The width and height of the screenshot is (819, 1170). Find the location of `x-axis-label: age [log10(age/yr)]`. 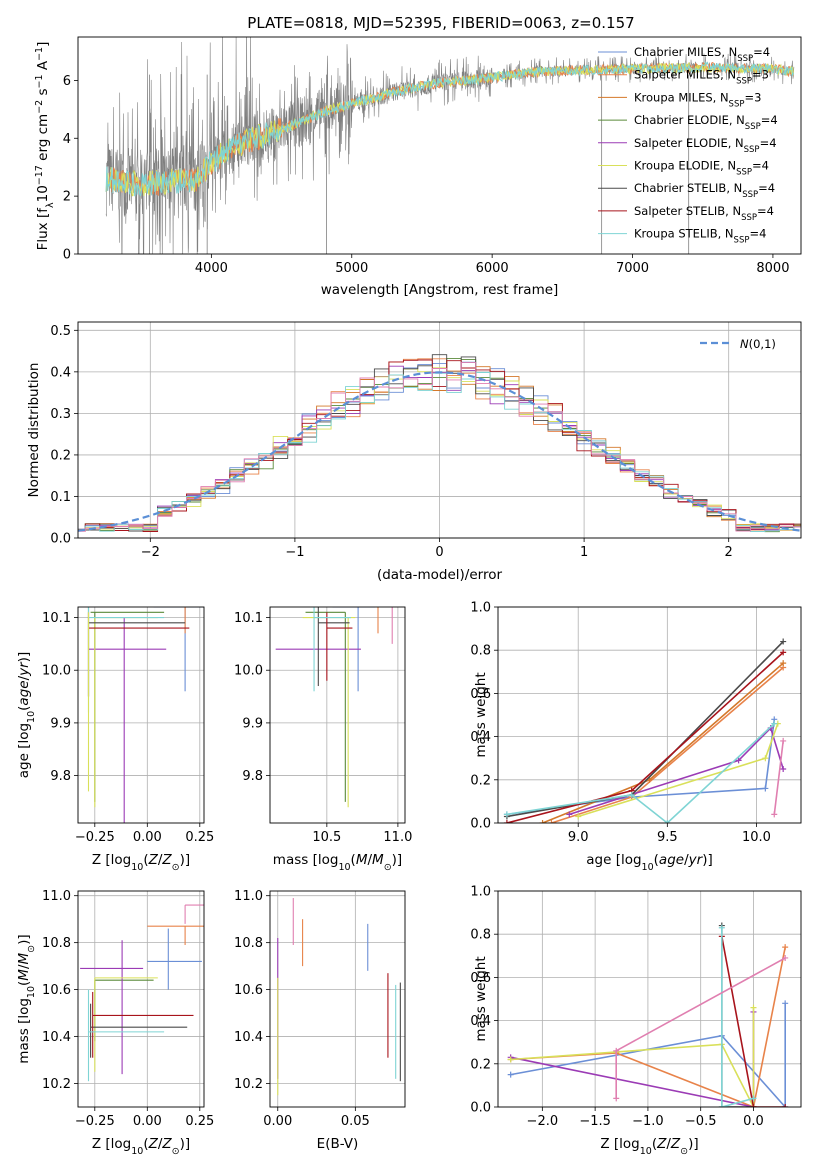

x-axis-label: age [log10(age/yr)] is located at coordinates (649, 862).